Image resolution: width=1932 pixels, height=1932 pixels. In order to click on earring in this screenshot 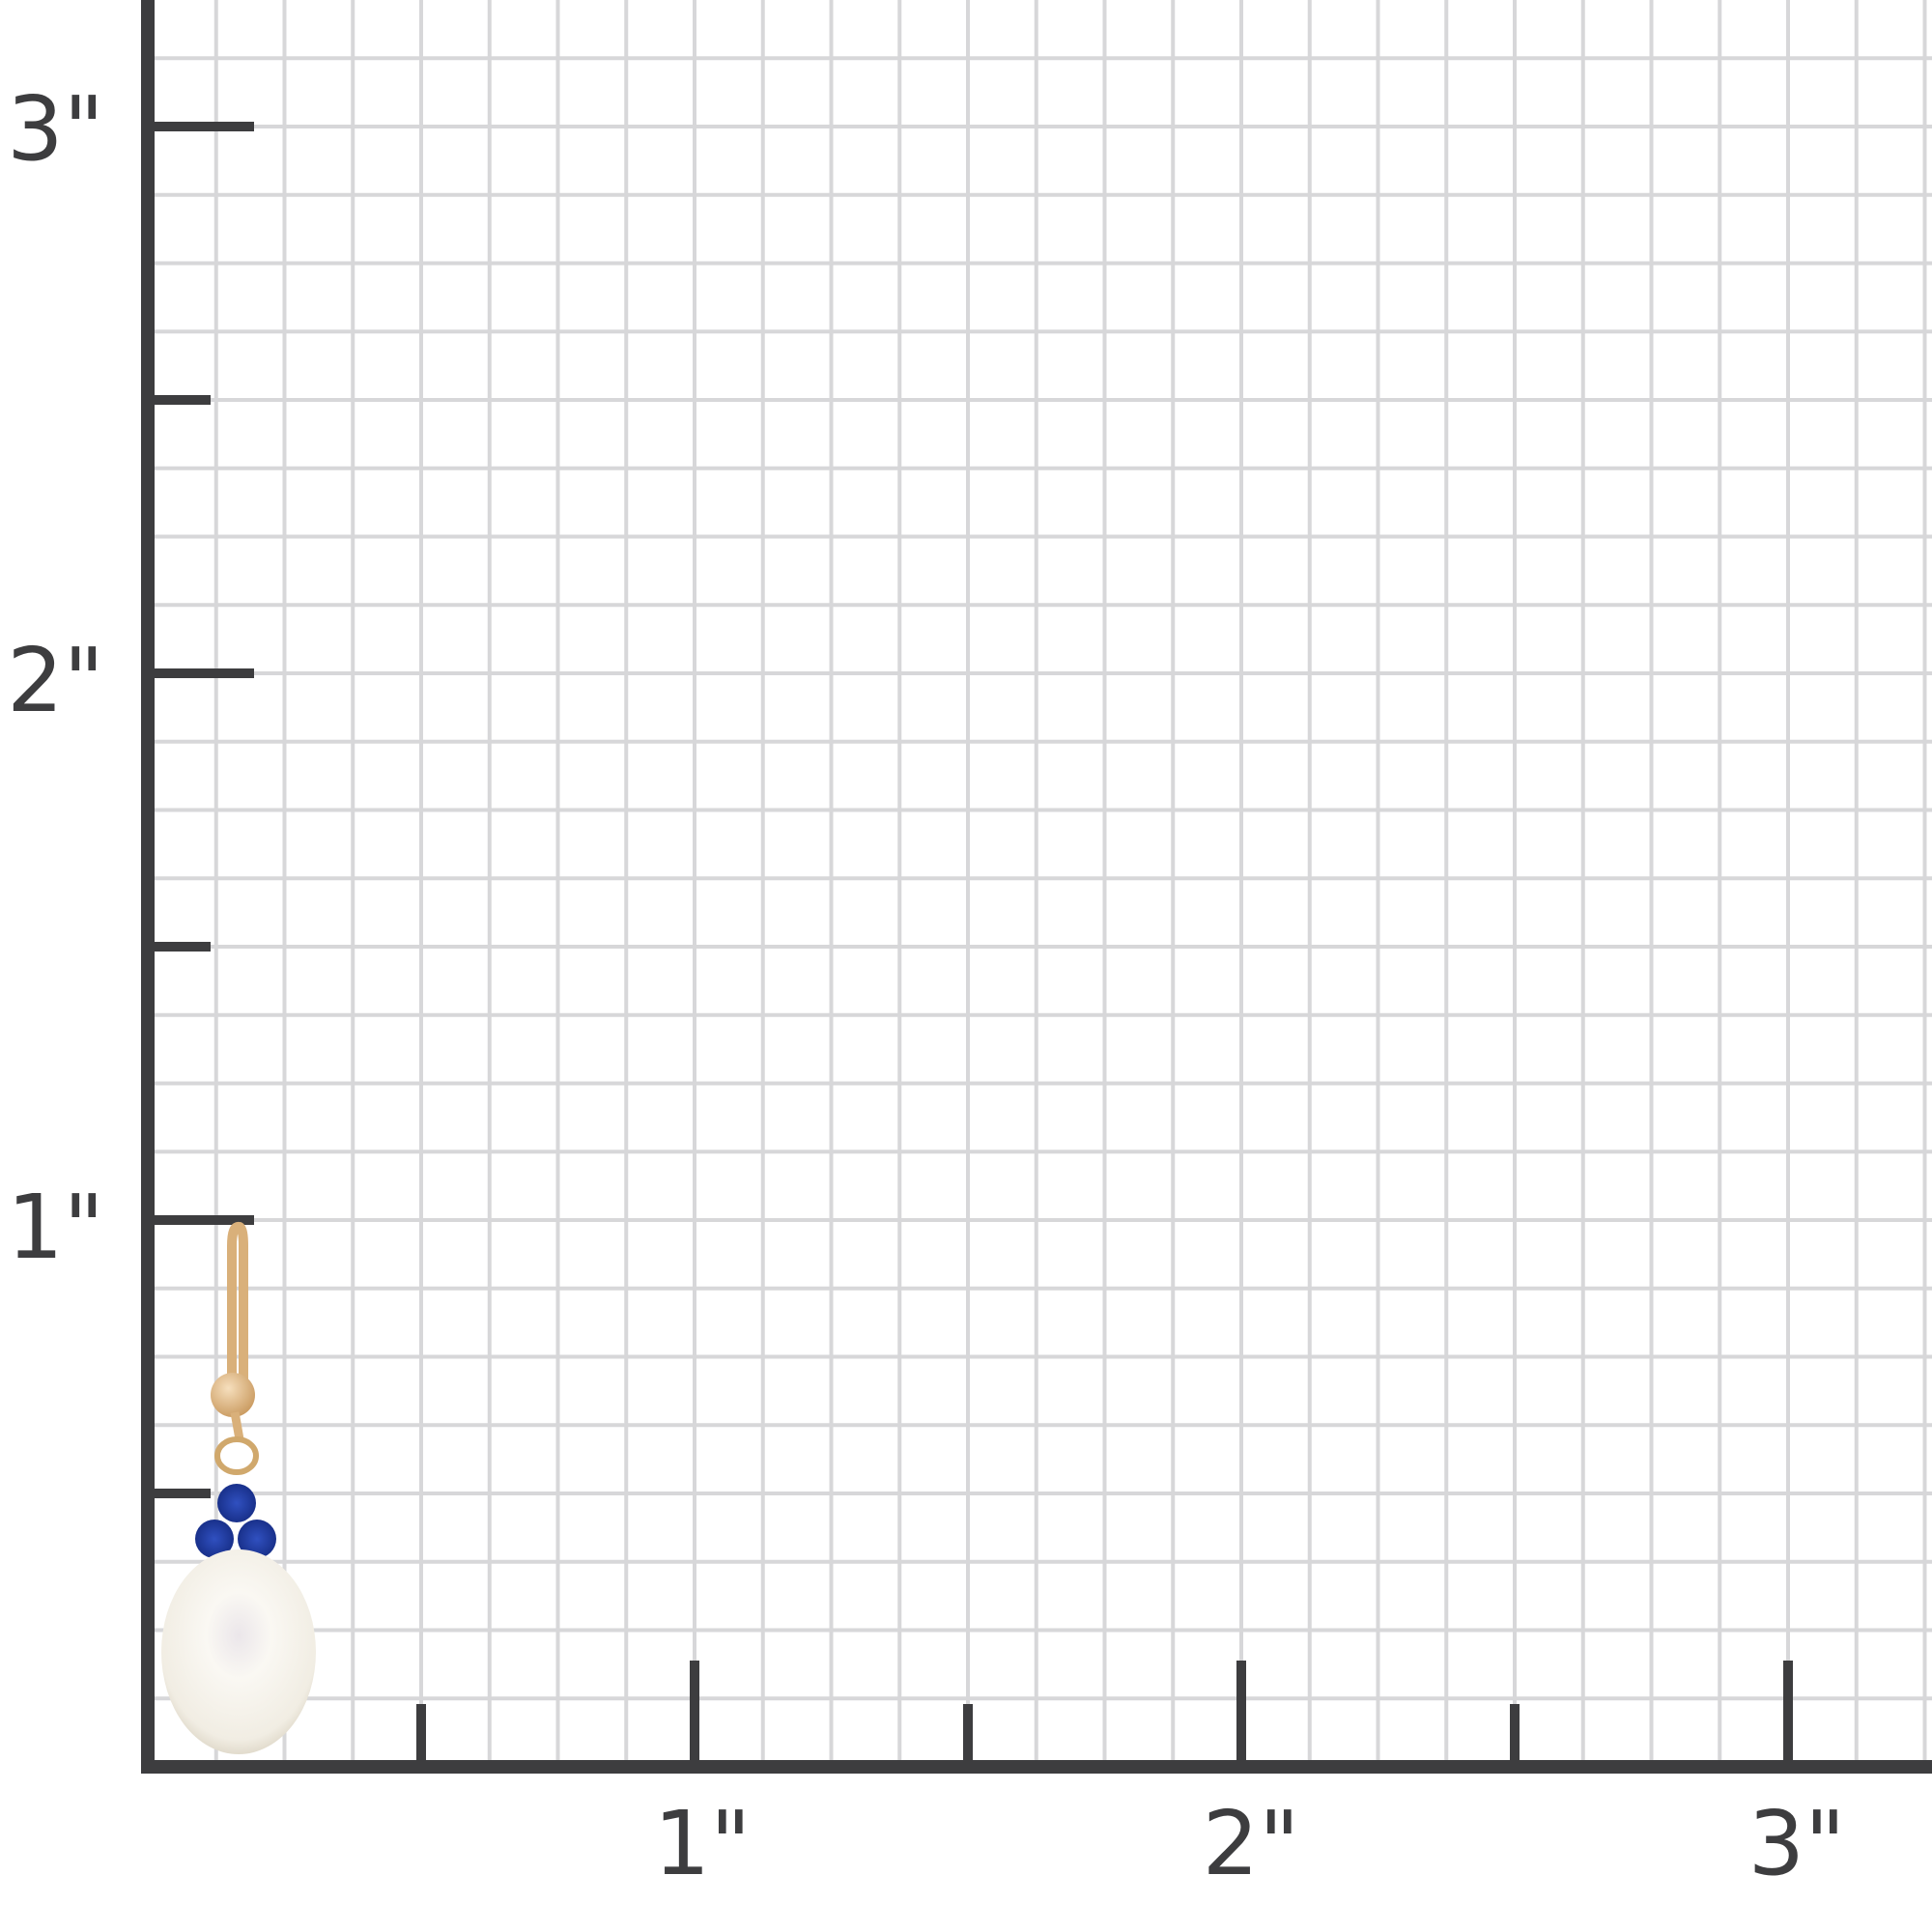, I will do `click(238, 1487)`.